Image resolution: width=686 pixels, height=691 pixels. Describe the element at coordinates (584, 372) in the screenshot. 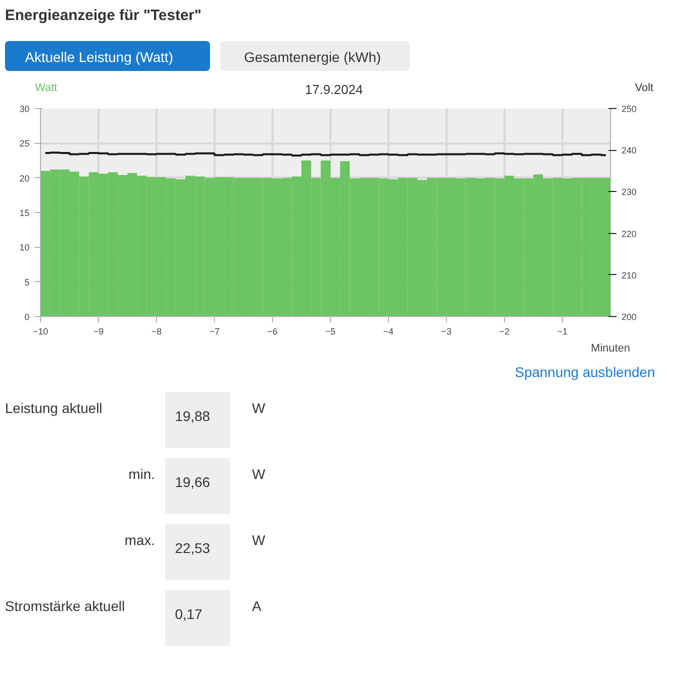

I see `text: Spannung ausblenden` at that location.